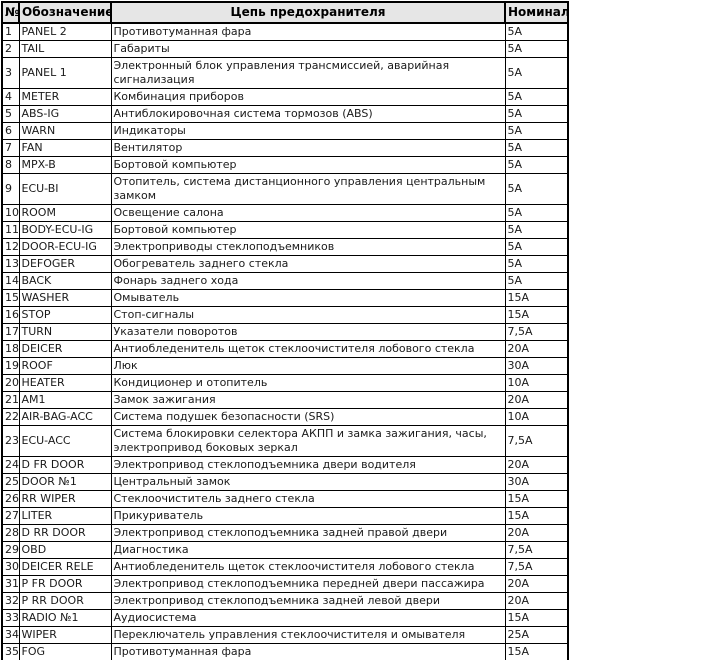 The height and width of the screenshot is (660, 720). What do you see at coordinates (65, 516) in the screenshot?
I see `cell-designation: LITER` at bounding box center [65, 516].